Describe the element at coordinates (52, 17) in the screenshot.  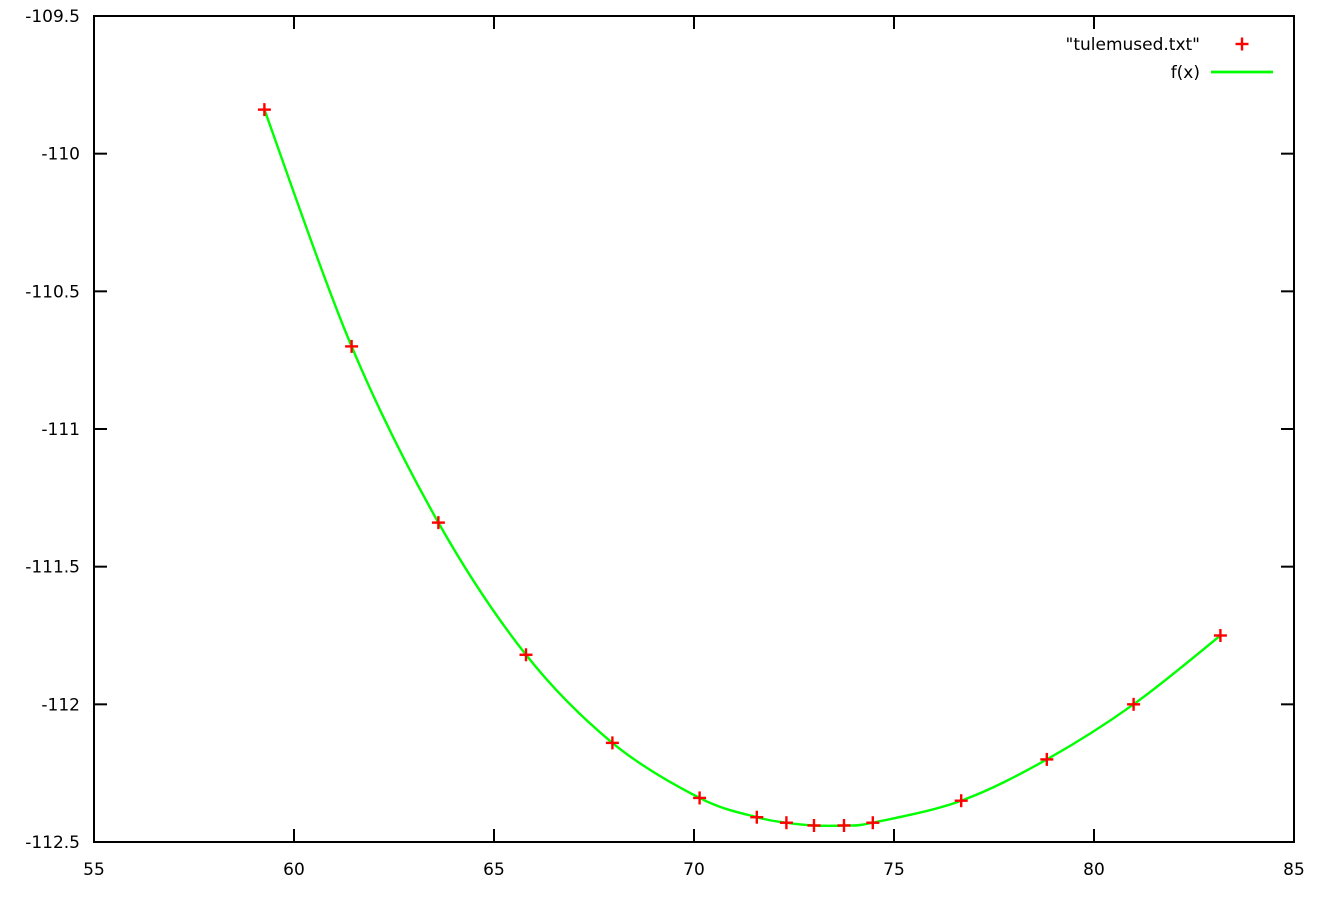
I see `y-tick-label: -109.5` at that location.